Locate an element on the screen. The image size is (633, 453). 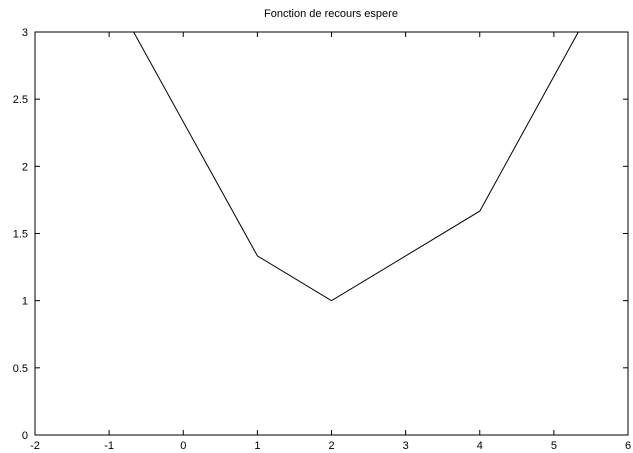
x-tick-label: 3 is located at coordinates (406, 446).